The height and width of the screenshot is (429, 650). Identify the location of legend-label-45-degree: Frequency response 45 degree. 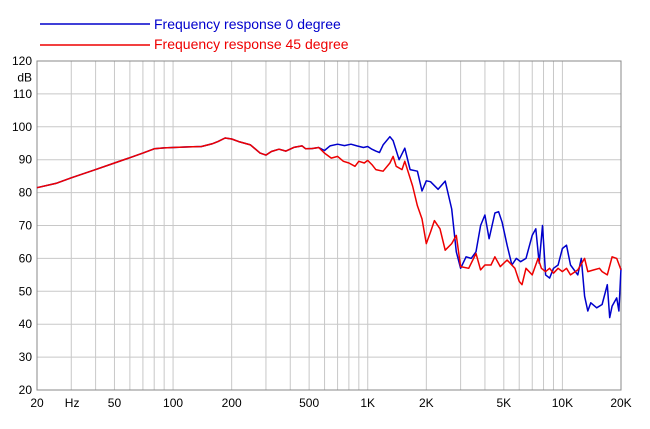
(251, 44).